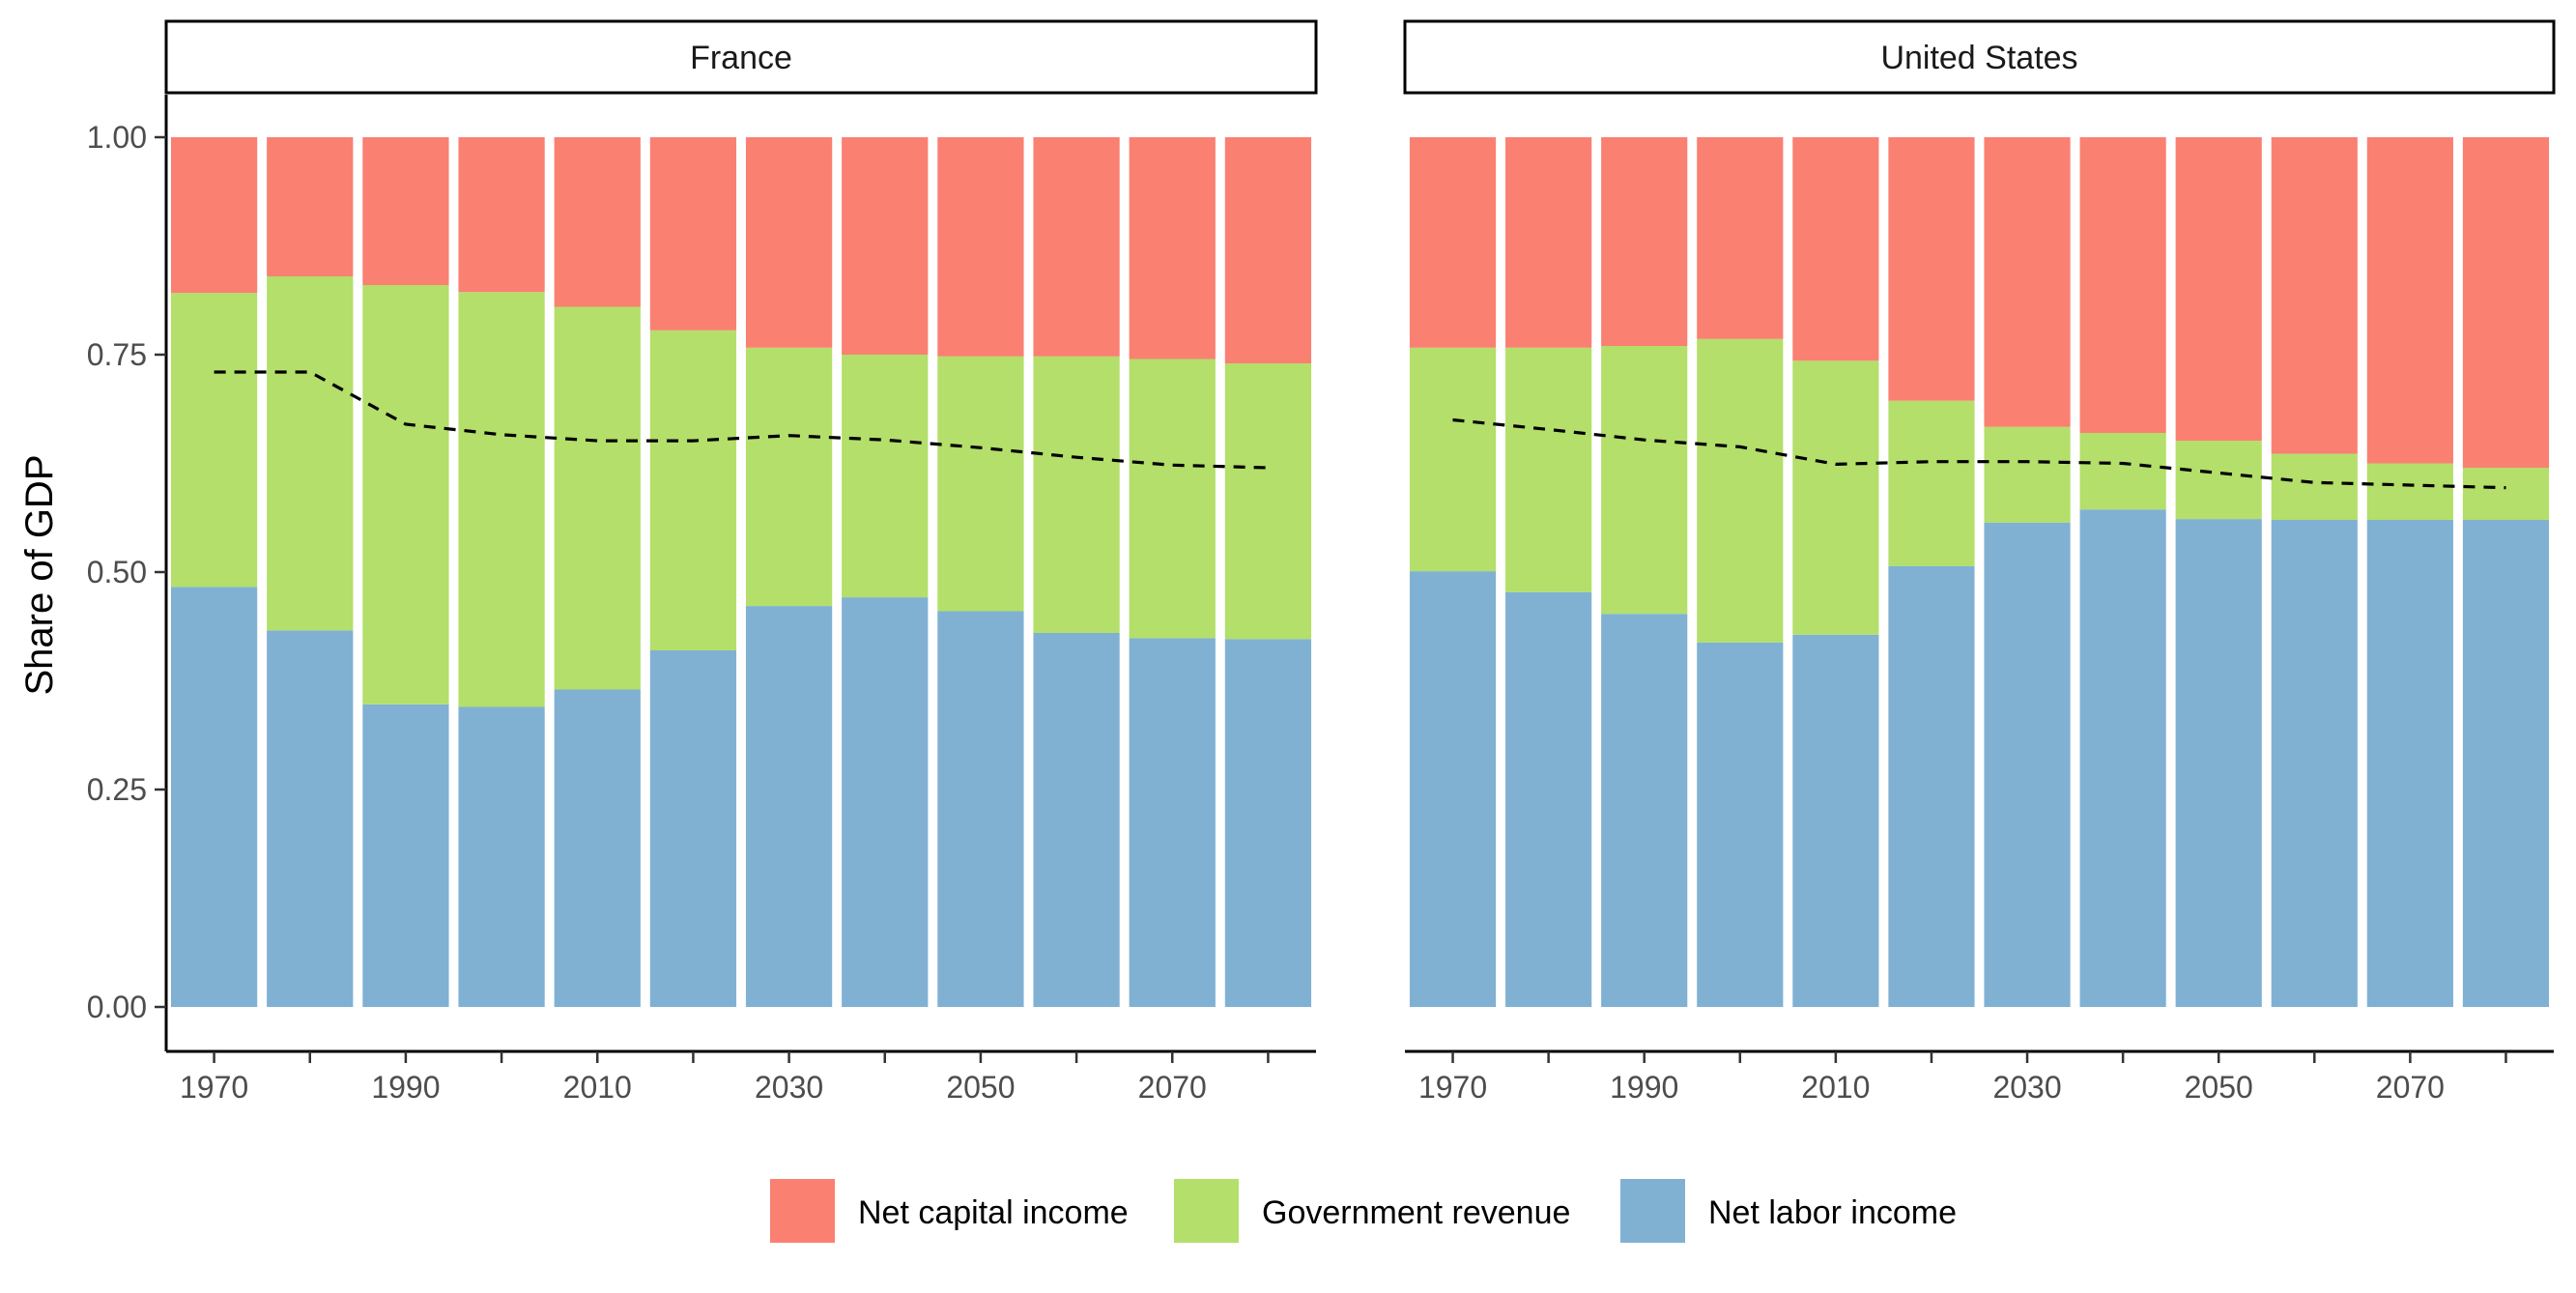 This screenshot has width=2576, height=1293. Describe the element at coordinates (1833, 1212) in the screenshot. I see `legend-label-2: Net labor income` at that location.